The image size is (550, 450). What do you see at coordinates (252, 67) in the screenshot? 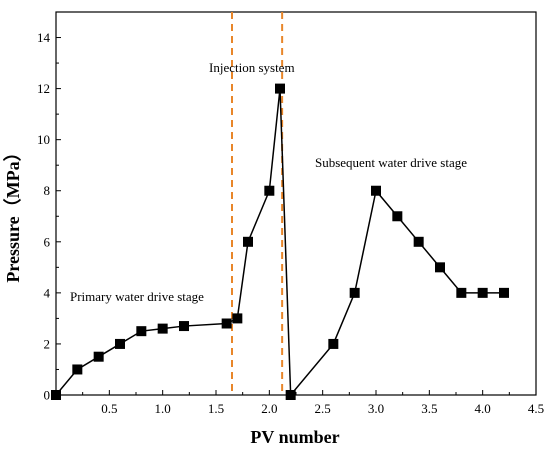
I see `annotation-injection-system: Injection system` at bounding box center [252, 67].